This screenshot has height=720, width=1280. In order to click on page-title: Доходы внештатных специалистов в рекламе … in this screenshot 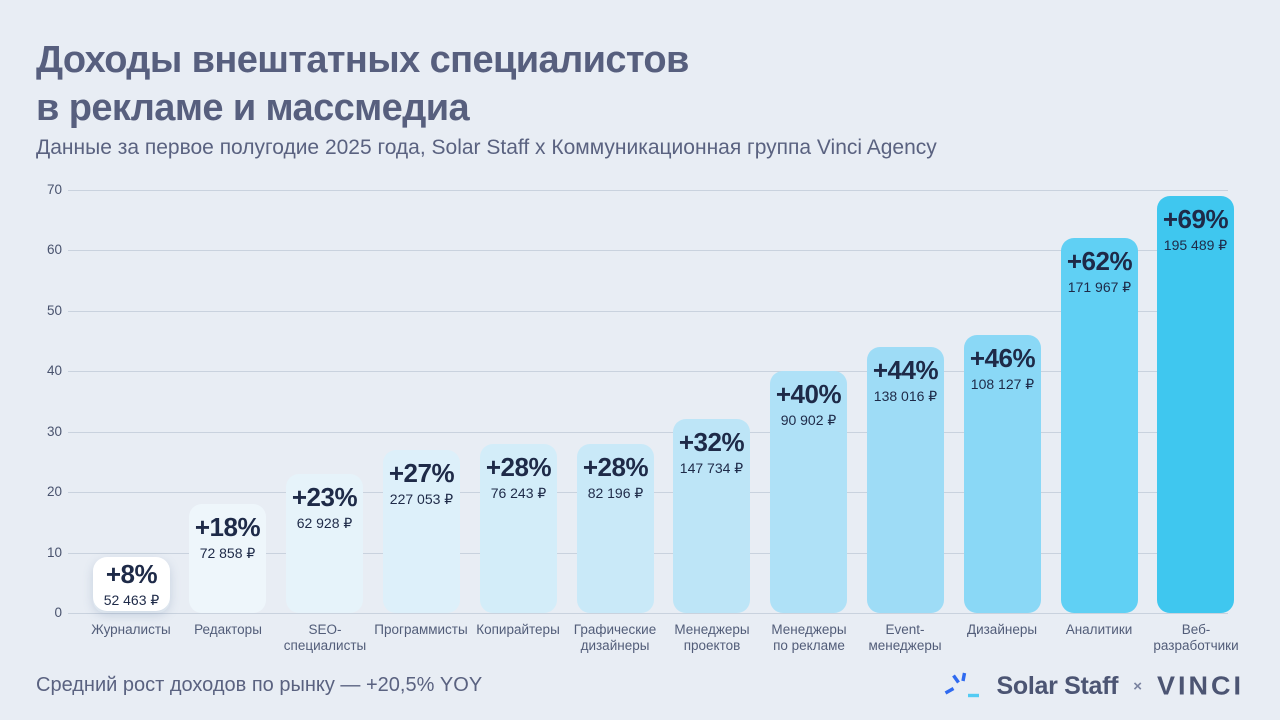, I will do `click(362, 84)`.